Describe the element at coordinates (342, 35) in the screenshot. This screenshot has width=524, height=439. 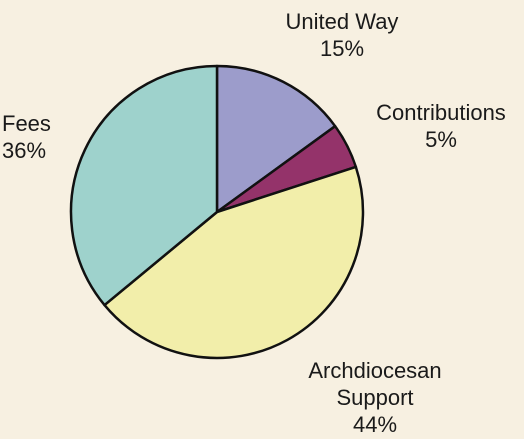
I see `slice-label-united-way: United Way 15%` at that location.